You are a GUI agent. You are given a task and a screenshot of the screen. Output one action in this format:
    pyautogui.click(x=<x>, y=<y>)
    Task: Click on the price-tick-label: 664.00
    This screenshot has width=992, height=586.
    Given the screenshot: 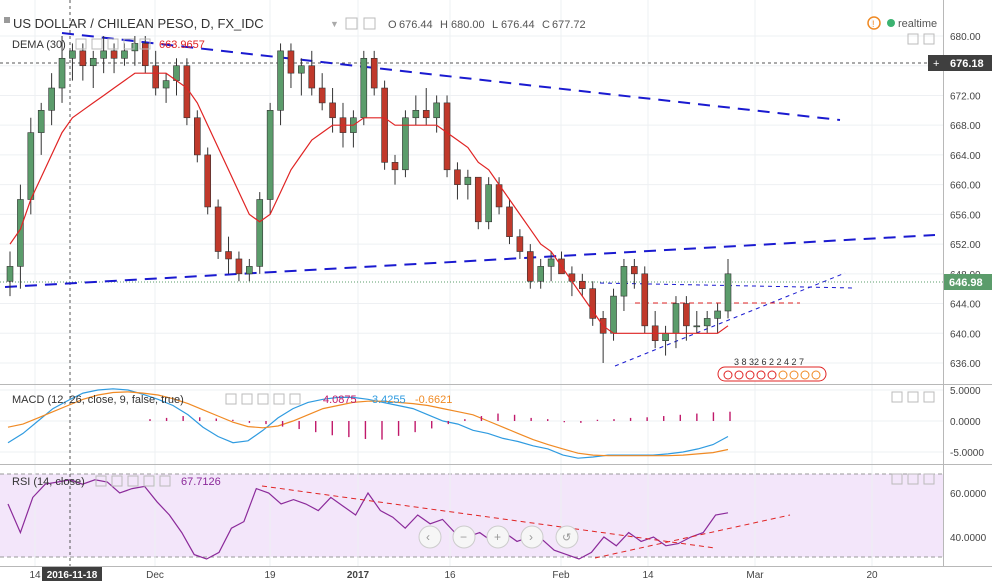 What is the action you would take?
    pyautogui.click(x=965, y=156)
    